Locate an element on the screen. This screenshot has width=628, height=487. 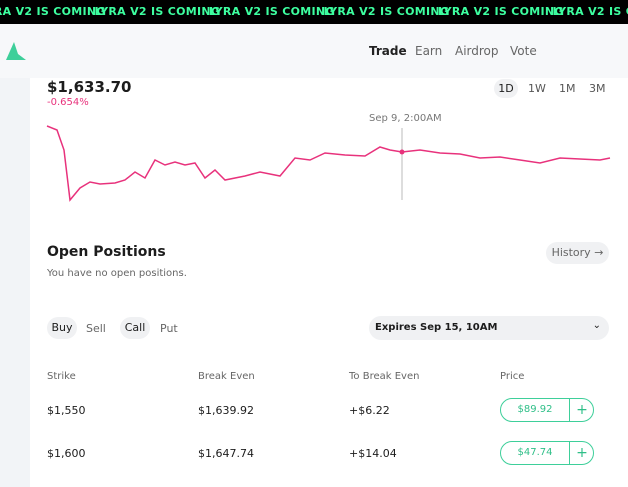
table-cell: $1,639.92 is located at coordinates (226, 410).